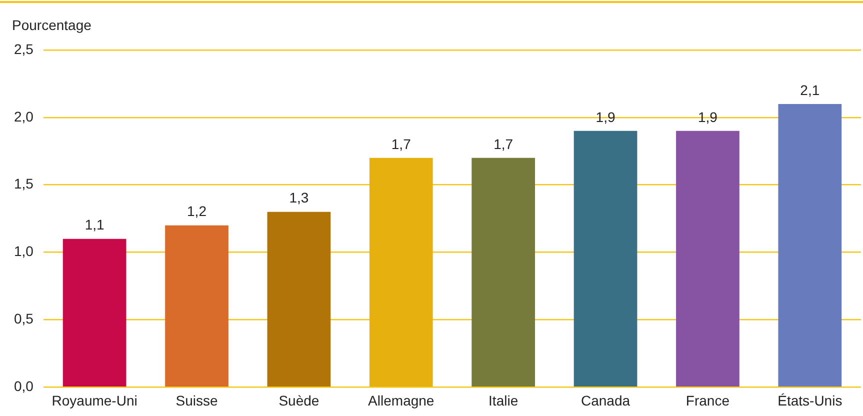 The image size is (863, 416). What do you see at coordinates (24, 184) in the screenshot?
I see `y-tick-label: 1,5` at bounding box center [24, 184].